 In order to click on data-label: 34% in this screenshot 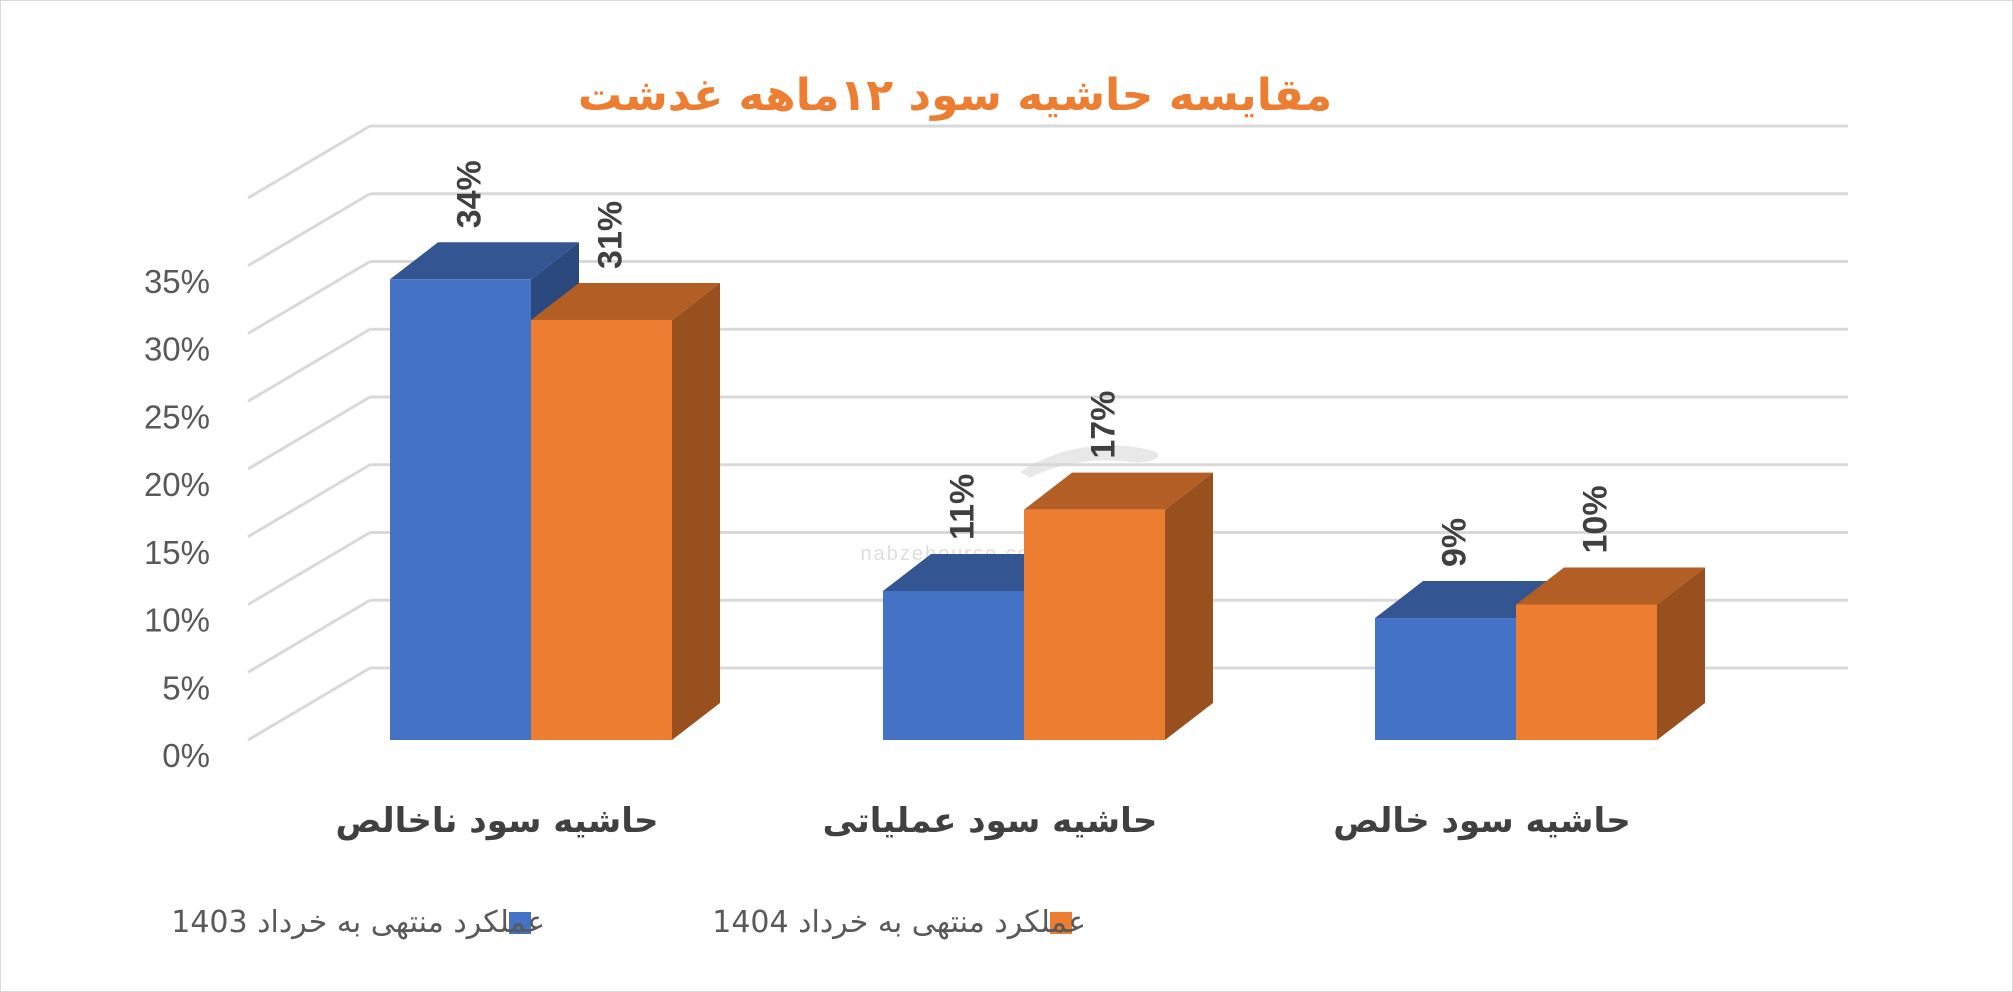, I will do `click(470, 194)`.